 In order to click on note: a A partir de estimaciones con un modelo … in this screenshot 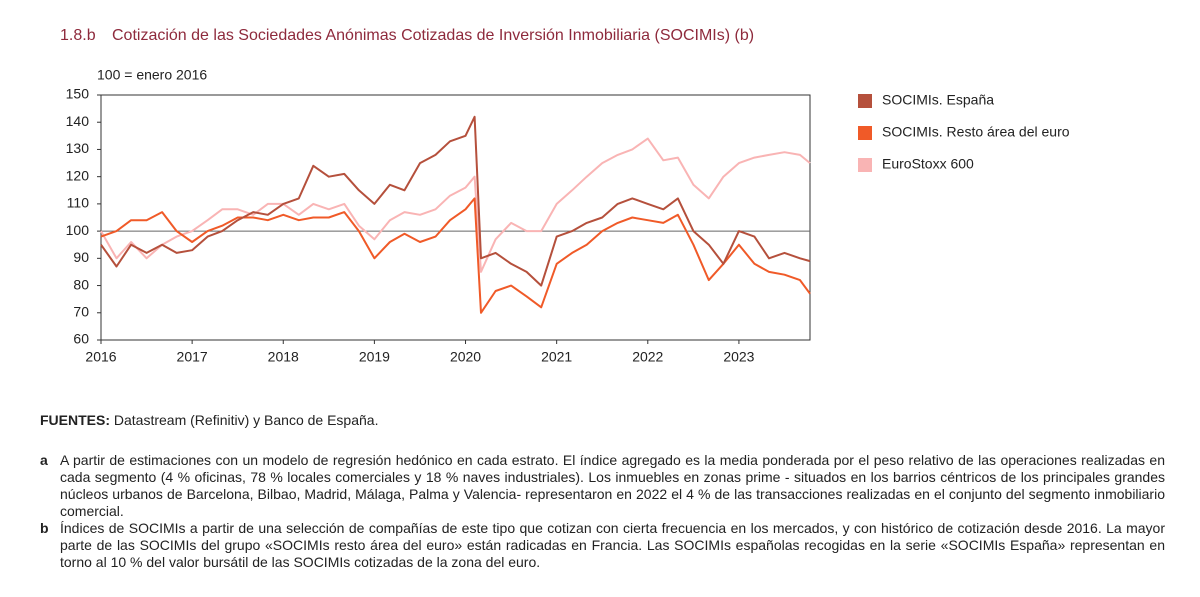, I will do `click(602, 486)`.